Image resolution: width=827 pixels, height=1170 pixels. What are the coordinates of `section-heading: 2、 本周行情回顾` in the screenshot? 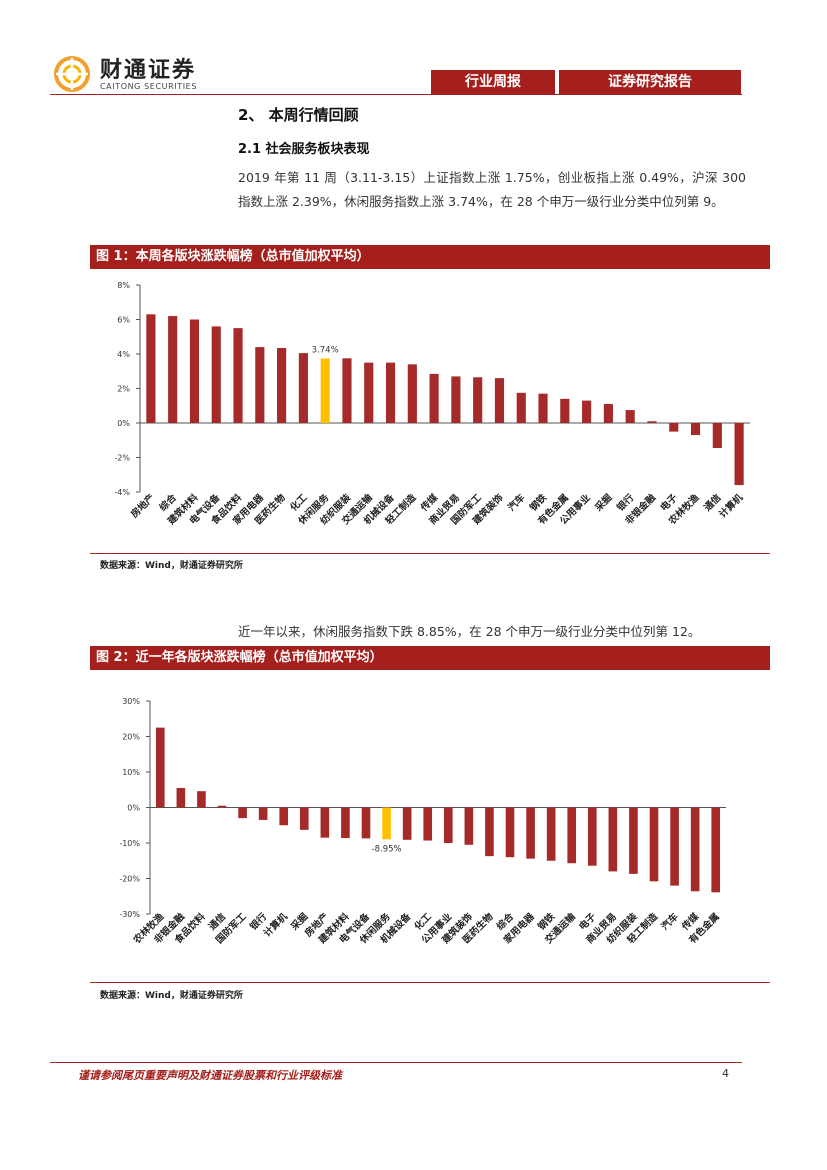 It's located at (298, 115).